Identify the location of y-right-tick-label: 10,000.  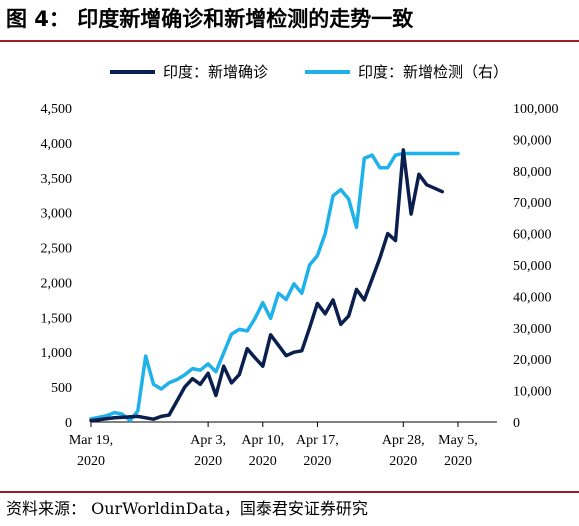
(532, 392).